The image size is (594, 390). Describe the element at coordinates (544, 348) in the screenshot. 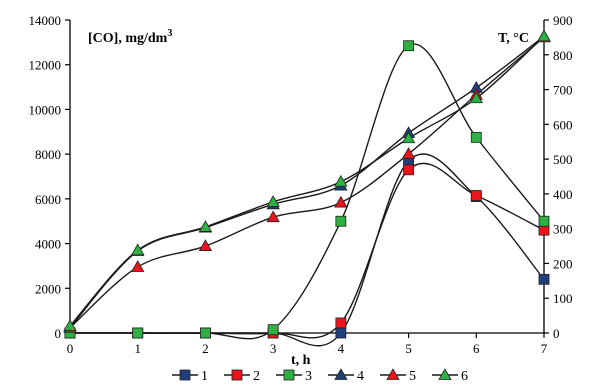

I see `x-tick-label: 7` at that location.